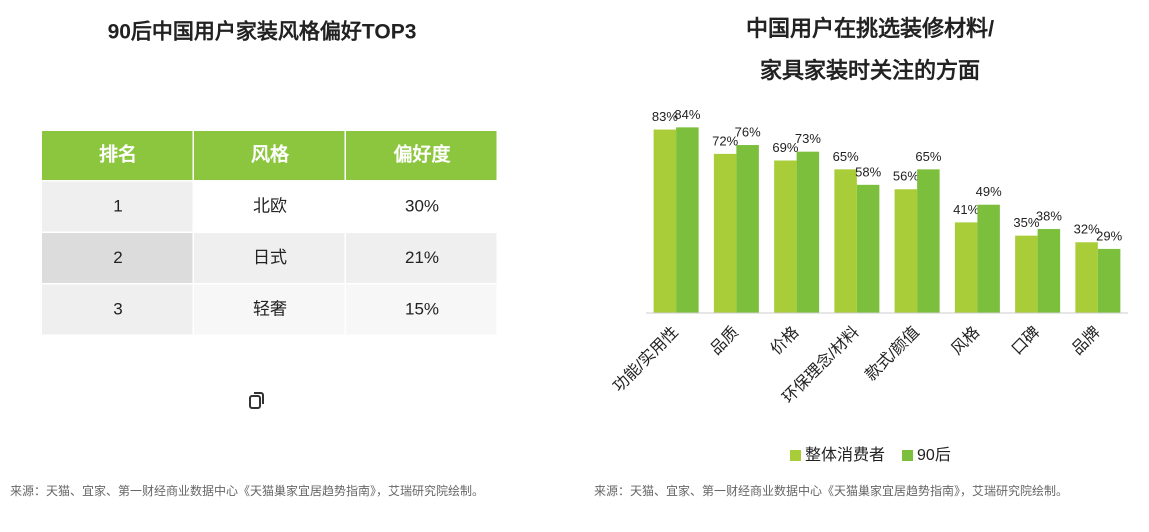 This screenshot has width=1149, height=532. What do you see at coordinates (934, 455) in the screenshot?
I see `legend-label: 90后` at bounding box center [934, 455].